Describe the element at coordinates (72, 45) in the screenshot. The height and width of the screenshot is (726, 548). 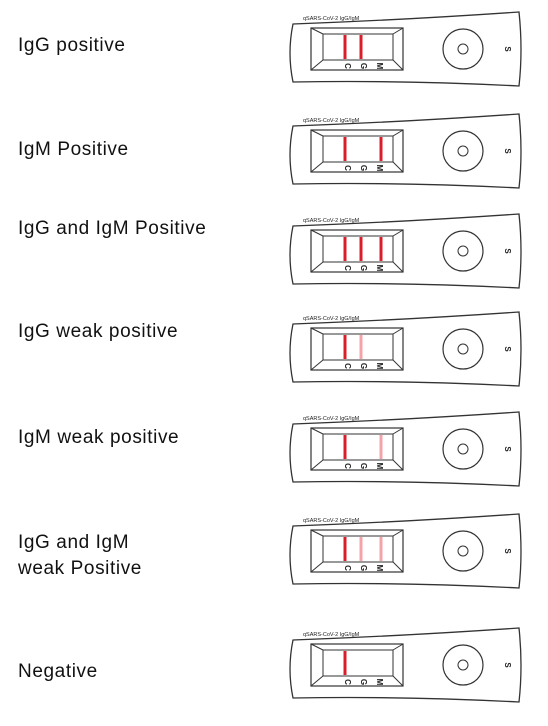
I see `result-label: IgG positive` at that location.